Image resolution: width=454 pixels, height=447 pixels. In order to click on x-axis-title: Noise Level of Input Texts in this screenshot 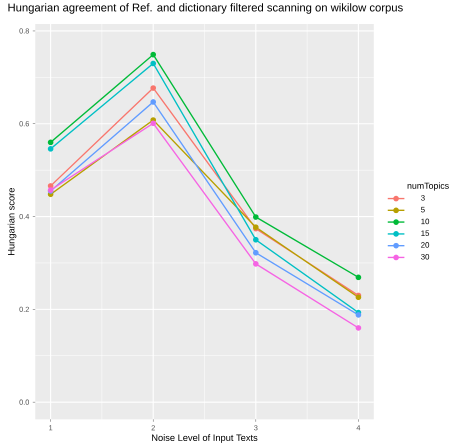, I will do `click(205, 438)`.